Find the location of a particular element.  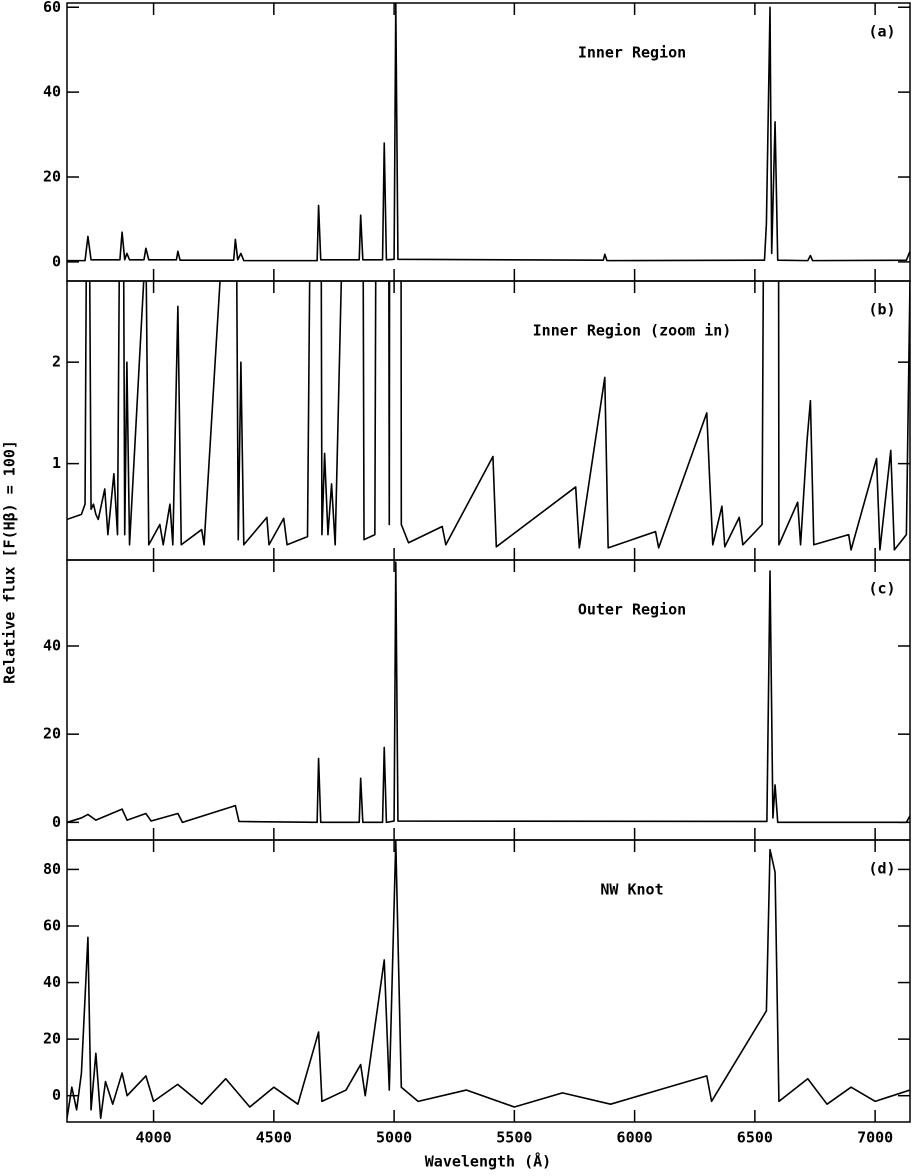

panel-title: NW Knot is located at coordinates (631, 890).